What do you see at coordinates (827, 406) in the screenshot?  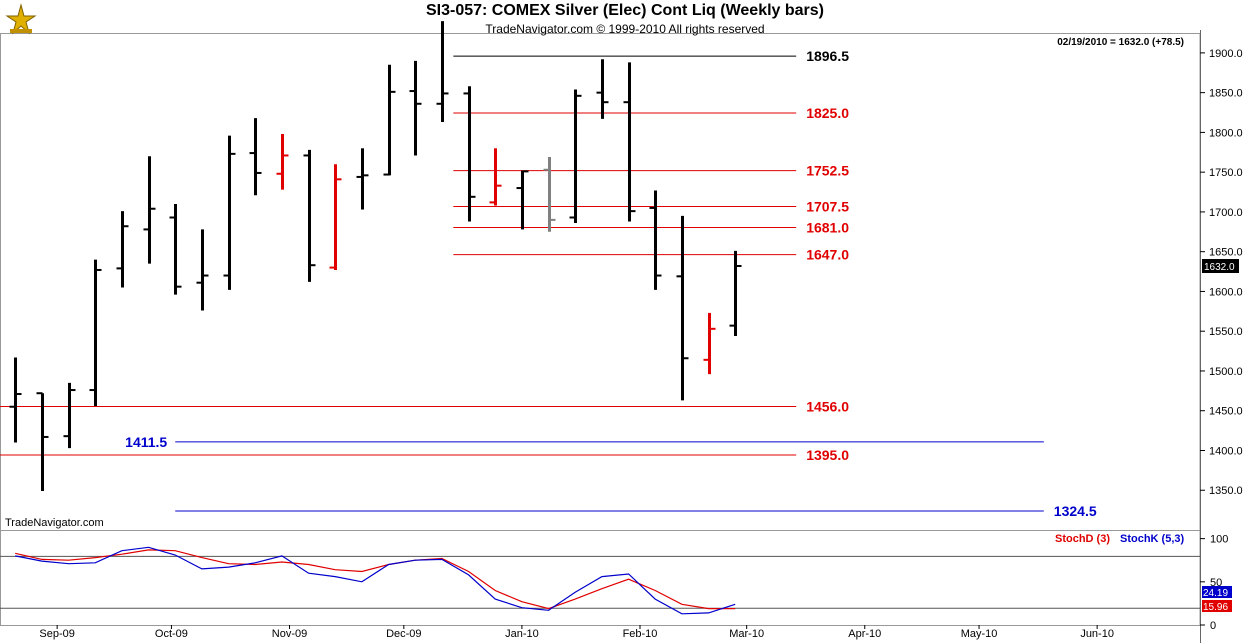 I see `level-label: 1456.0` at bounding box center [827, 406].